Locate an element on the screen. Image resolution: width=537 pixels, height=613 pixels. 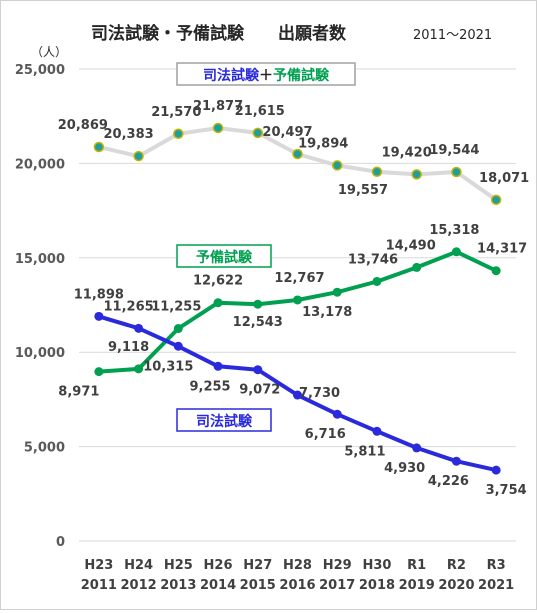
legend-total-box is located at coordinates (266, 74).